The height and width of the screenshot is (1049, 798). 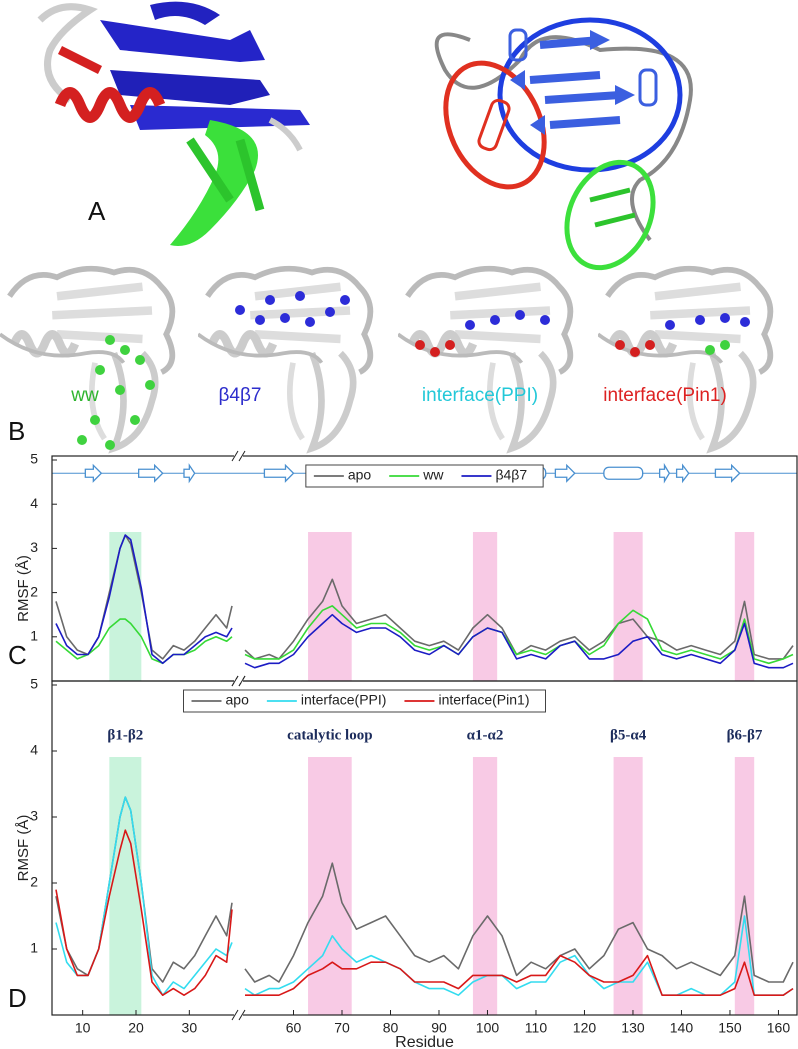 I want to click on x-tick-label: 10, so click(x=83, y=1028).